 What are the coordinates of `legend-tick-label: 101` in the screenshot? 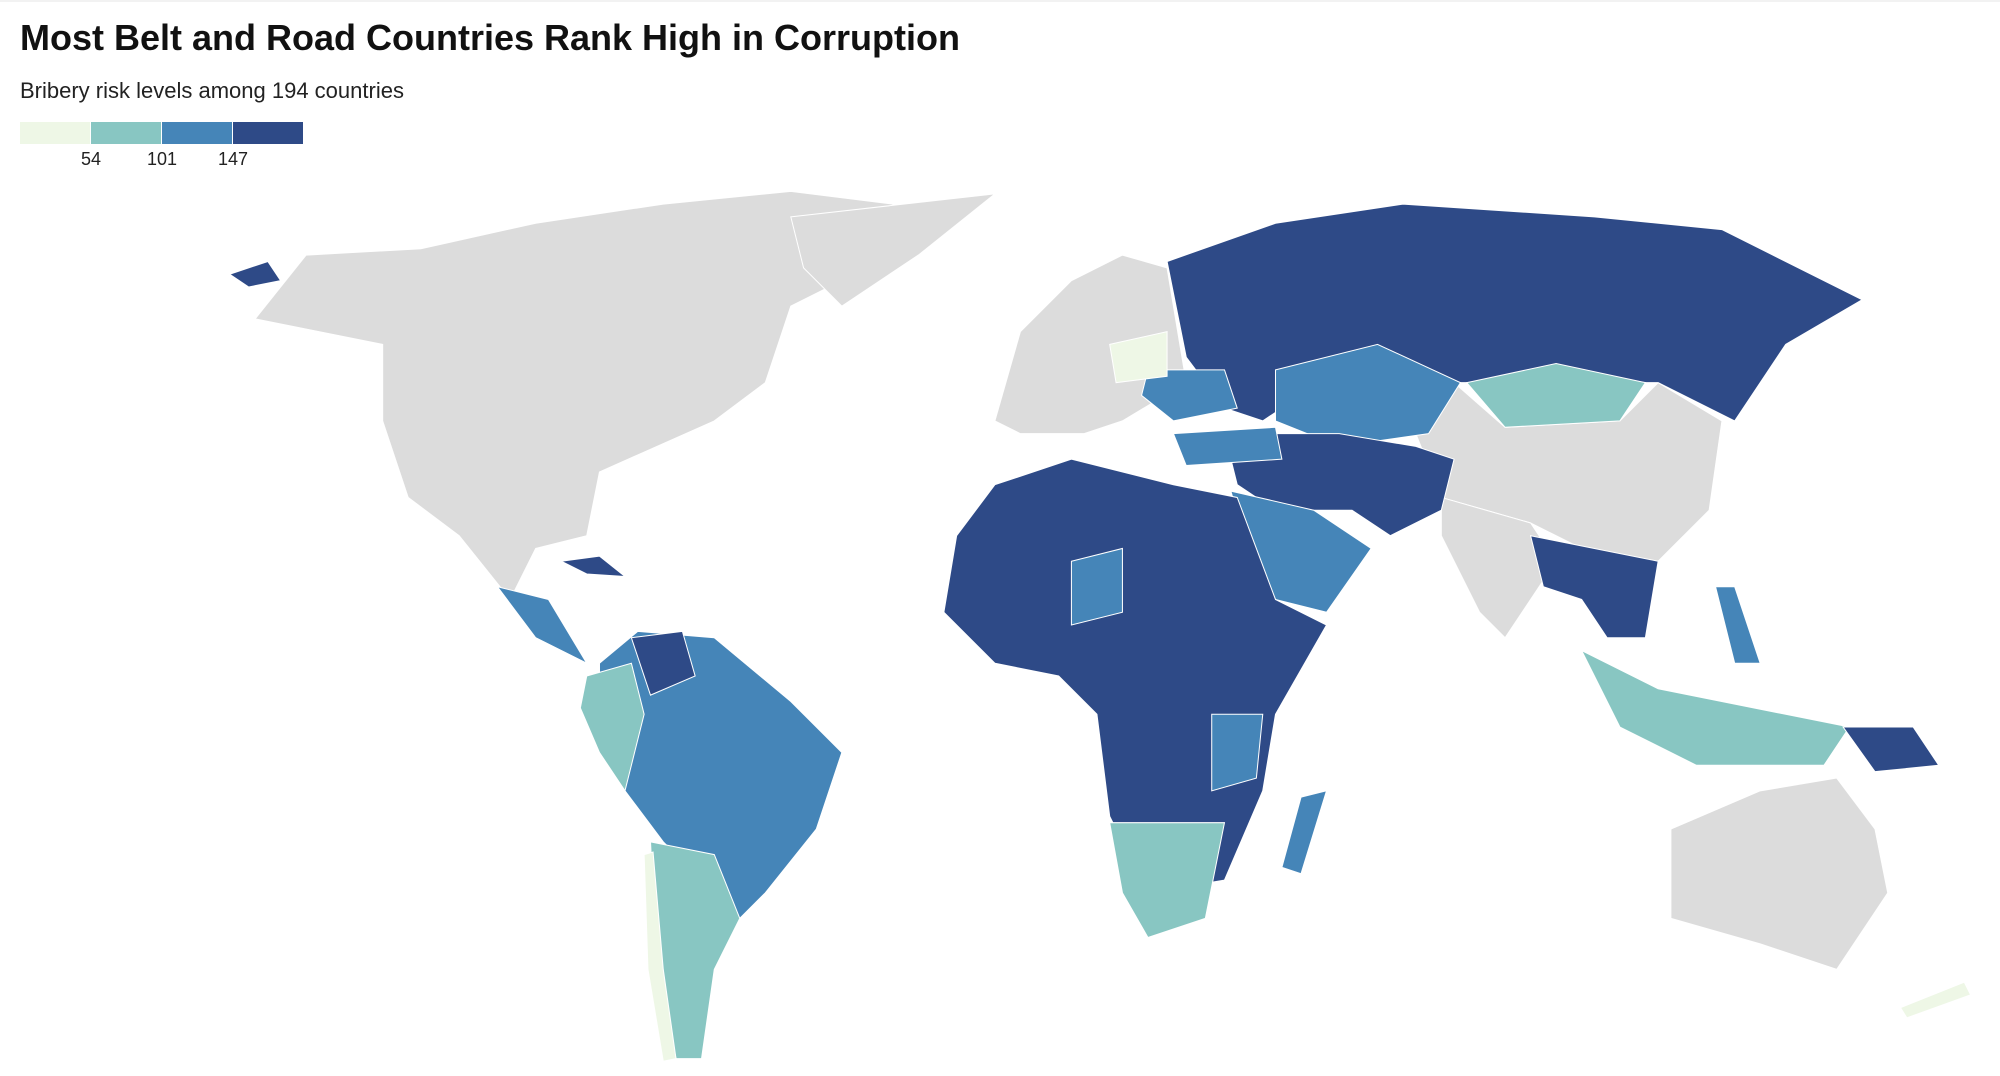 It's located at (162, 159).